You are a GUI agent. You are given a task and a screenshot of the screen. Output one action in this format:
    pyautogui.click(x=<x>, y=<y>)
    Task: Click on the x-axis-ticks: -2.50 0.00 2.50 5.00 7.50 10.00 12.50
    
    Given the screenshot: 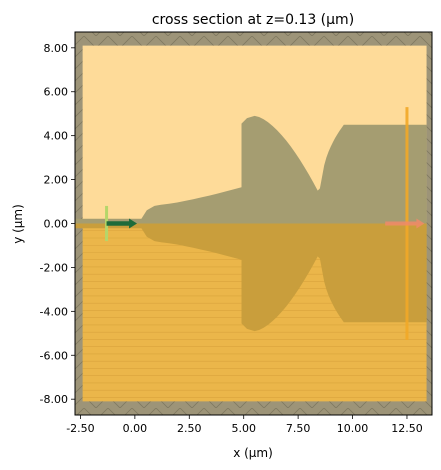 What is the action you would take?
    pyautogui.click(x=244, y=425)
    